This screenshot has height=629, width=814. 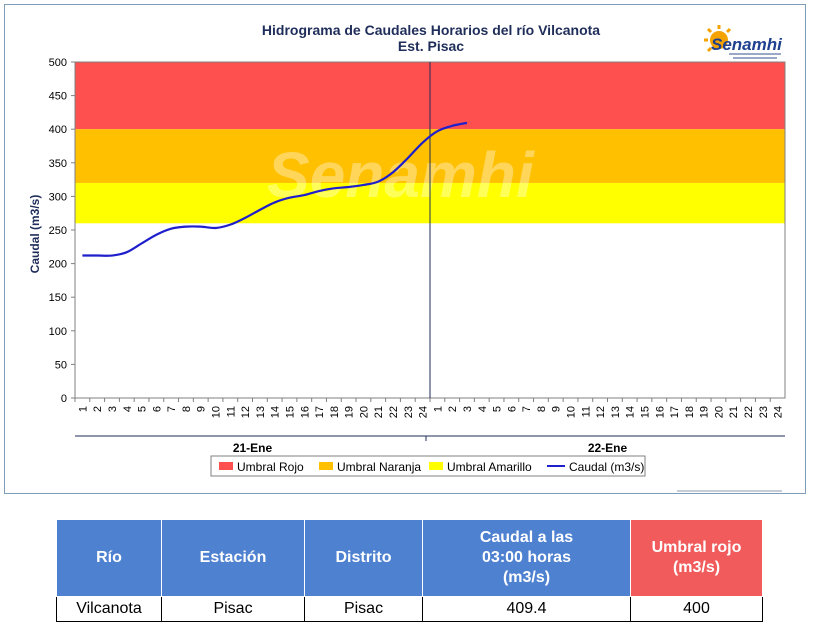 What do you see at coordinates (35, 234) in the screenshot?
I see `y-axis-label: Caudal (m3/s)` at bounding box center [35, 234].